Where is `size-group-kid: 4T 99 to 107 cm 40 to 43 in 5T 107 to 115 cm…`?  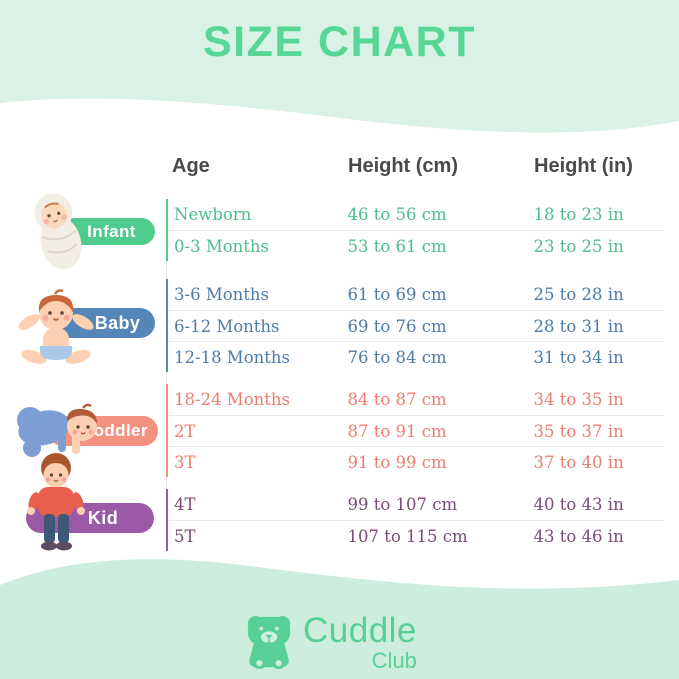
size-group-kid: 4T 99 to 107 cm 40 to 43 in 5T 107 to 115 cm… is located at coordinates (415, 520).